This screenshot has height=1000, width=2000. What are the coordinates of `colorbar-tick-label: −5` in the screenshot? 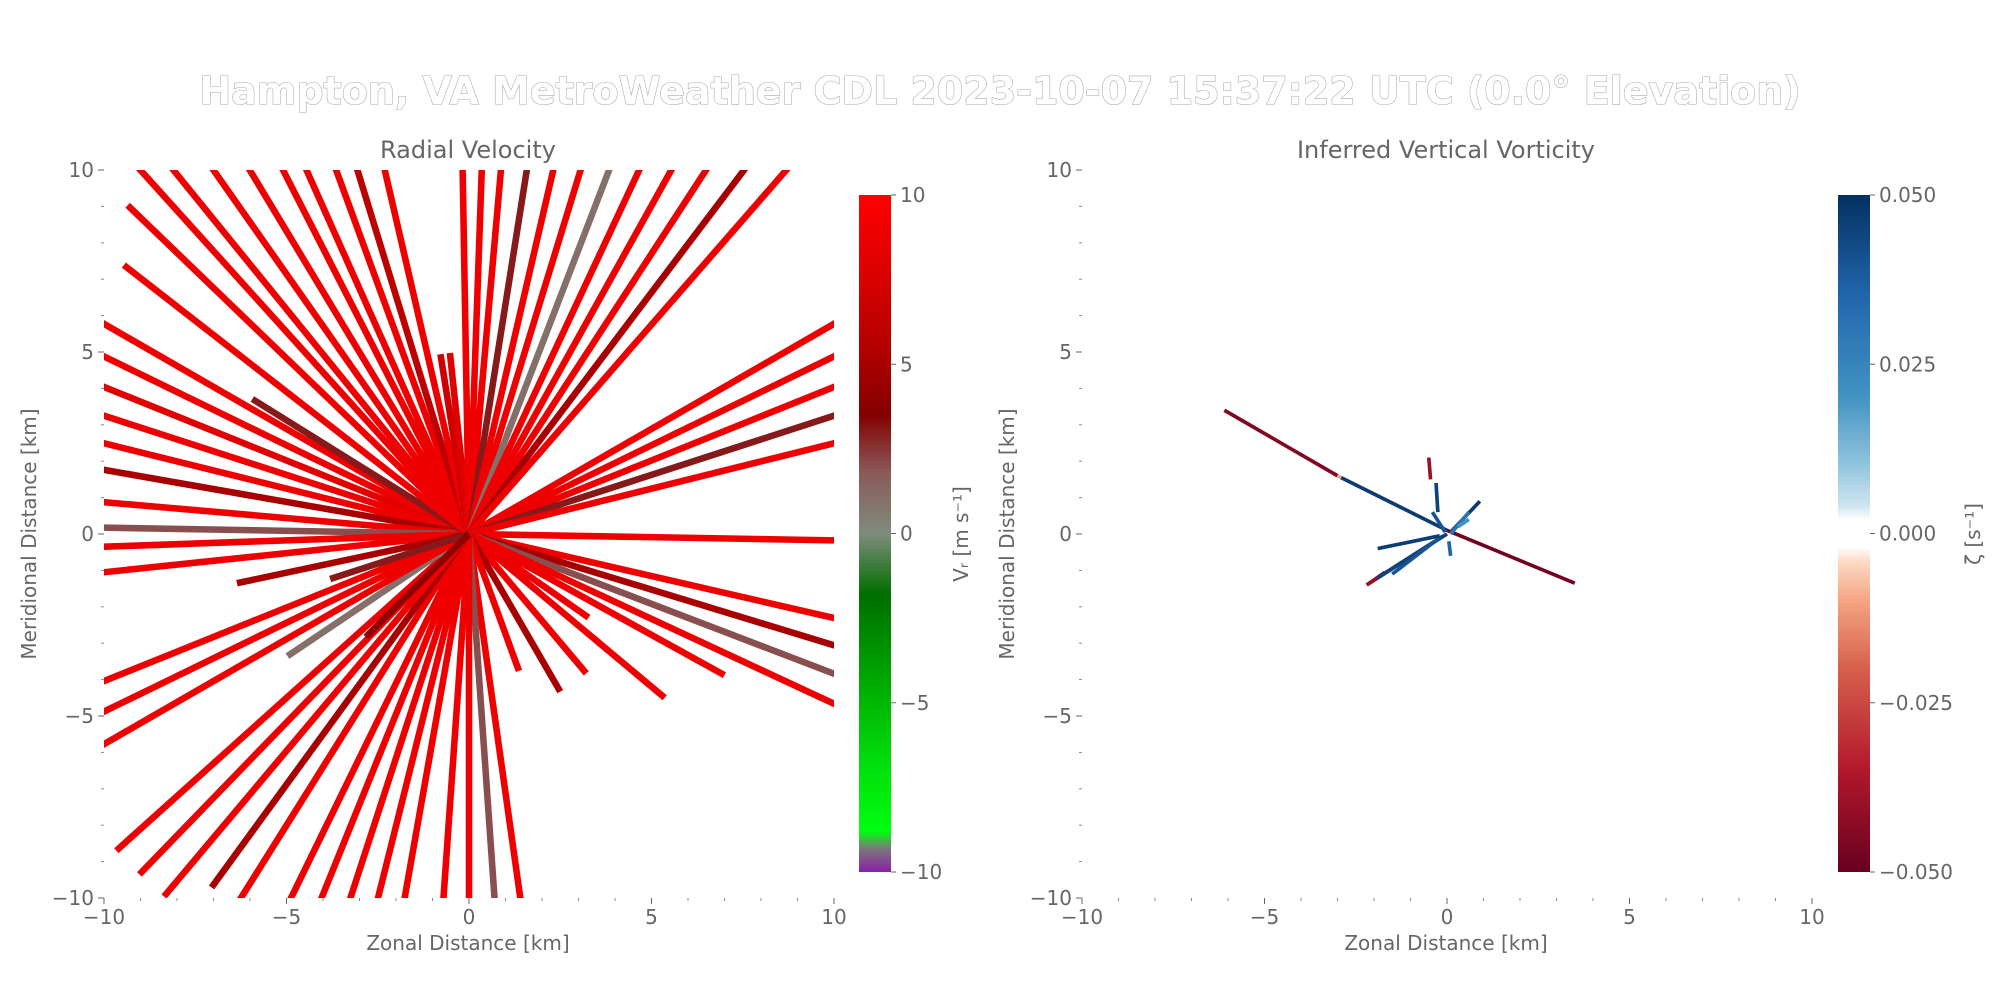 It's located at (914, 703).